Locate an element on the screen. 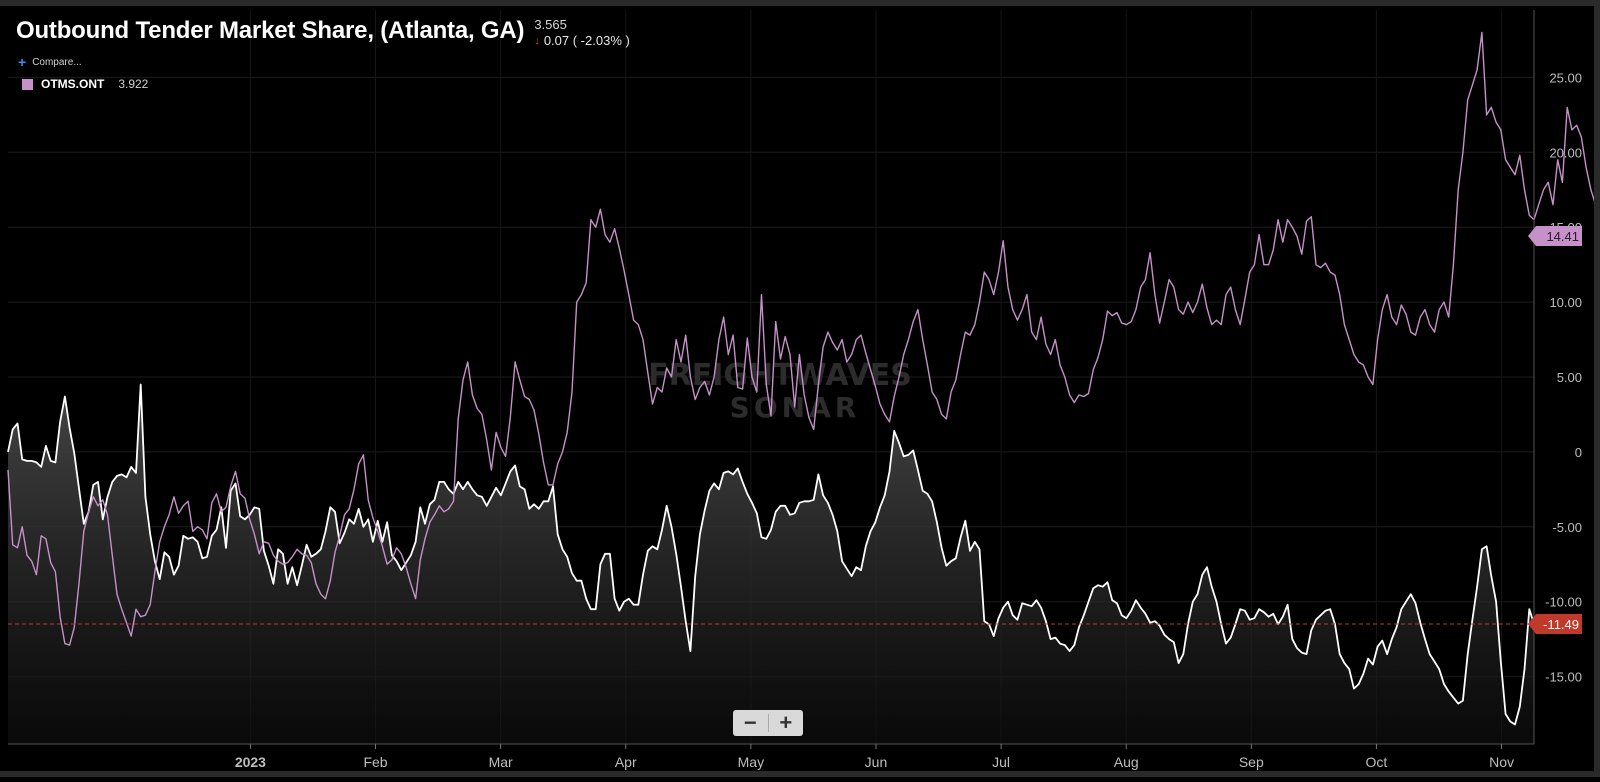 This screenshot has height=782, width=1600. legend-swatch is located at coordinates (27, 84).